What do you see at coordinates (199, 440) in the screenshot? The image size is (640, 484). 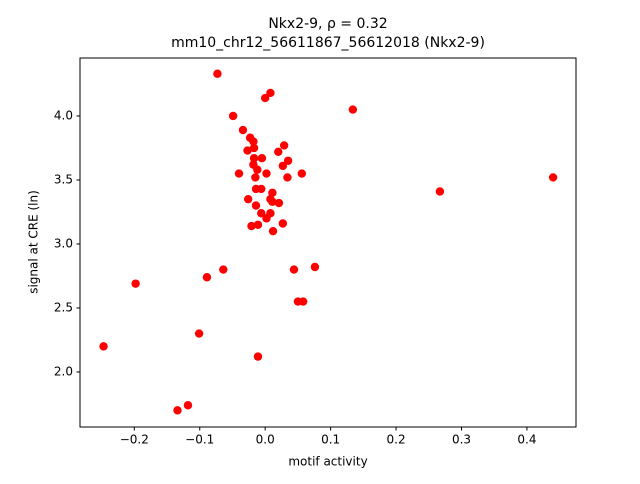 I see `x-tick-label: −0.1` at bounding box center [199, 440].